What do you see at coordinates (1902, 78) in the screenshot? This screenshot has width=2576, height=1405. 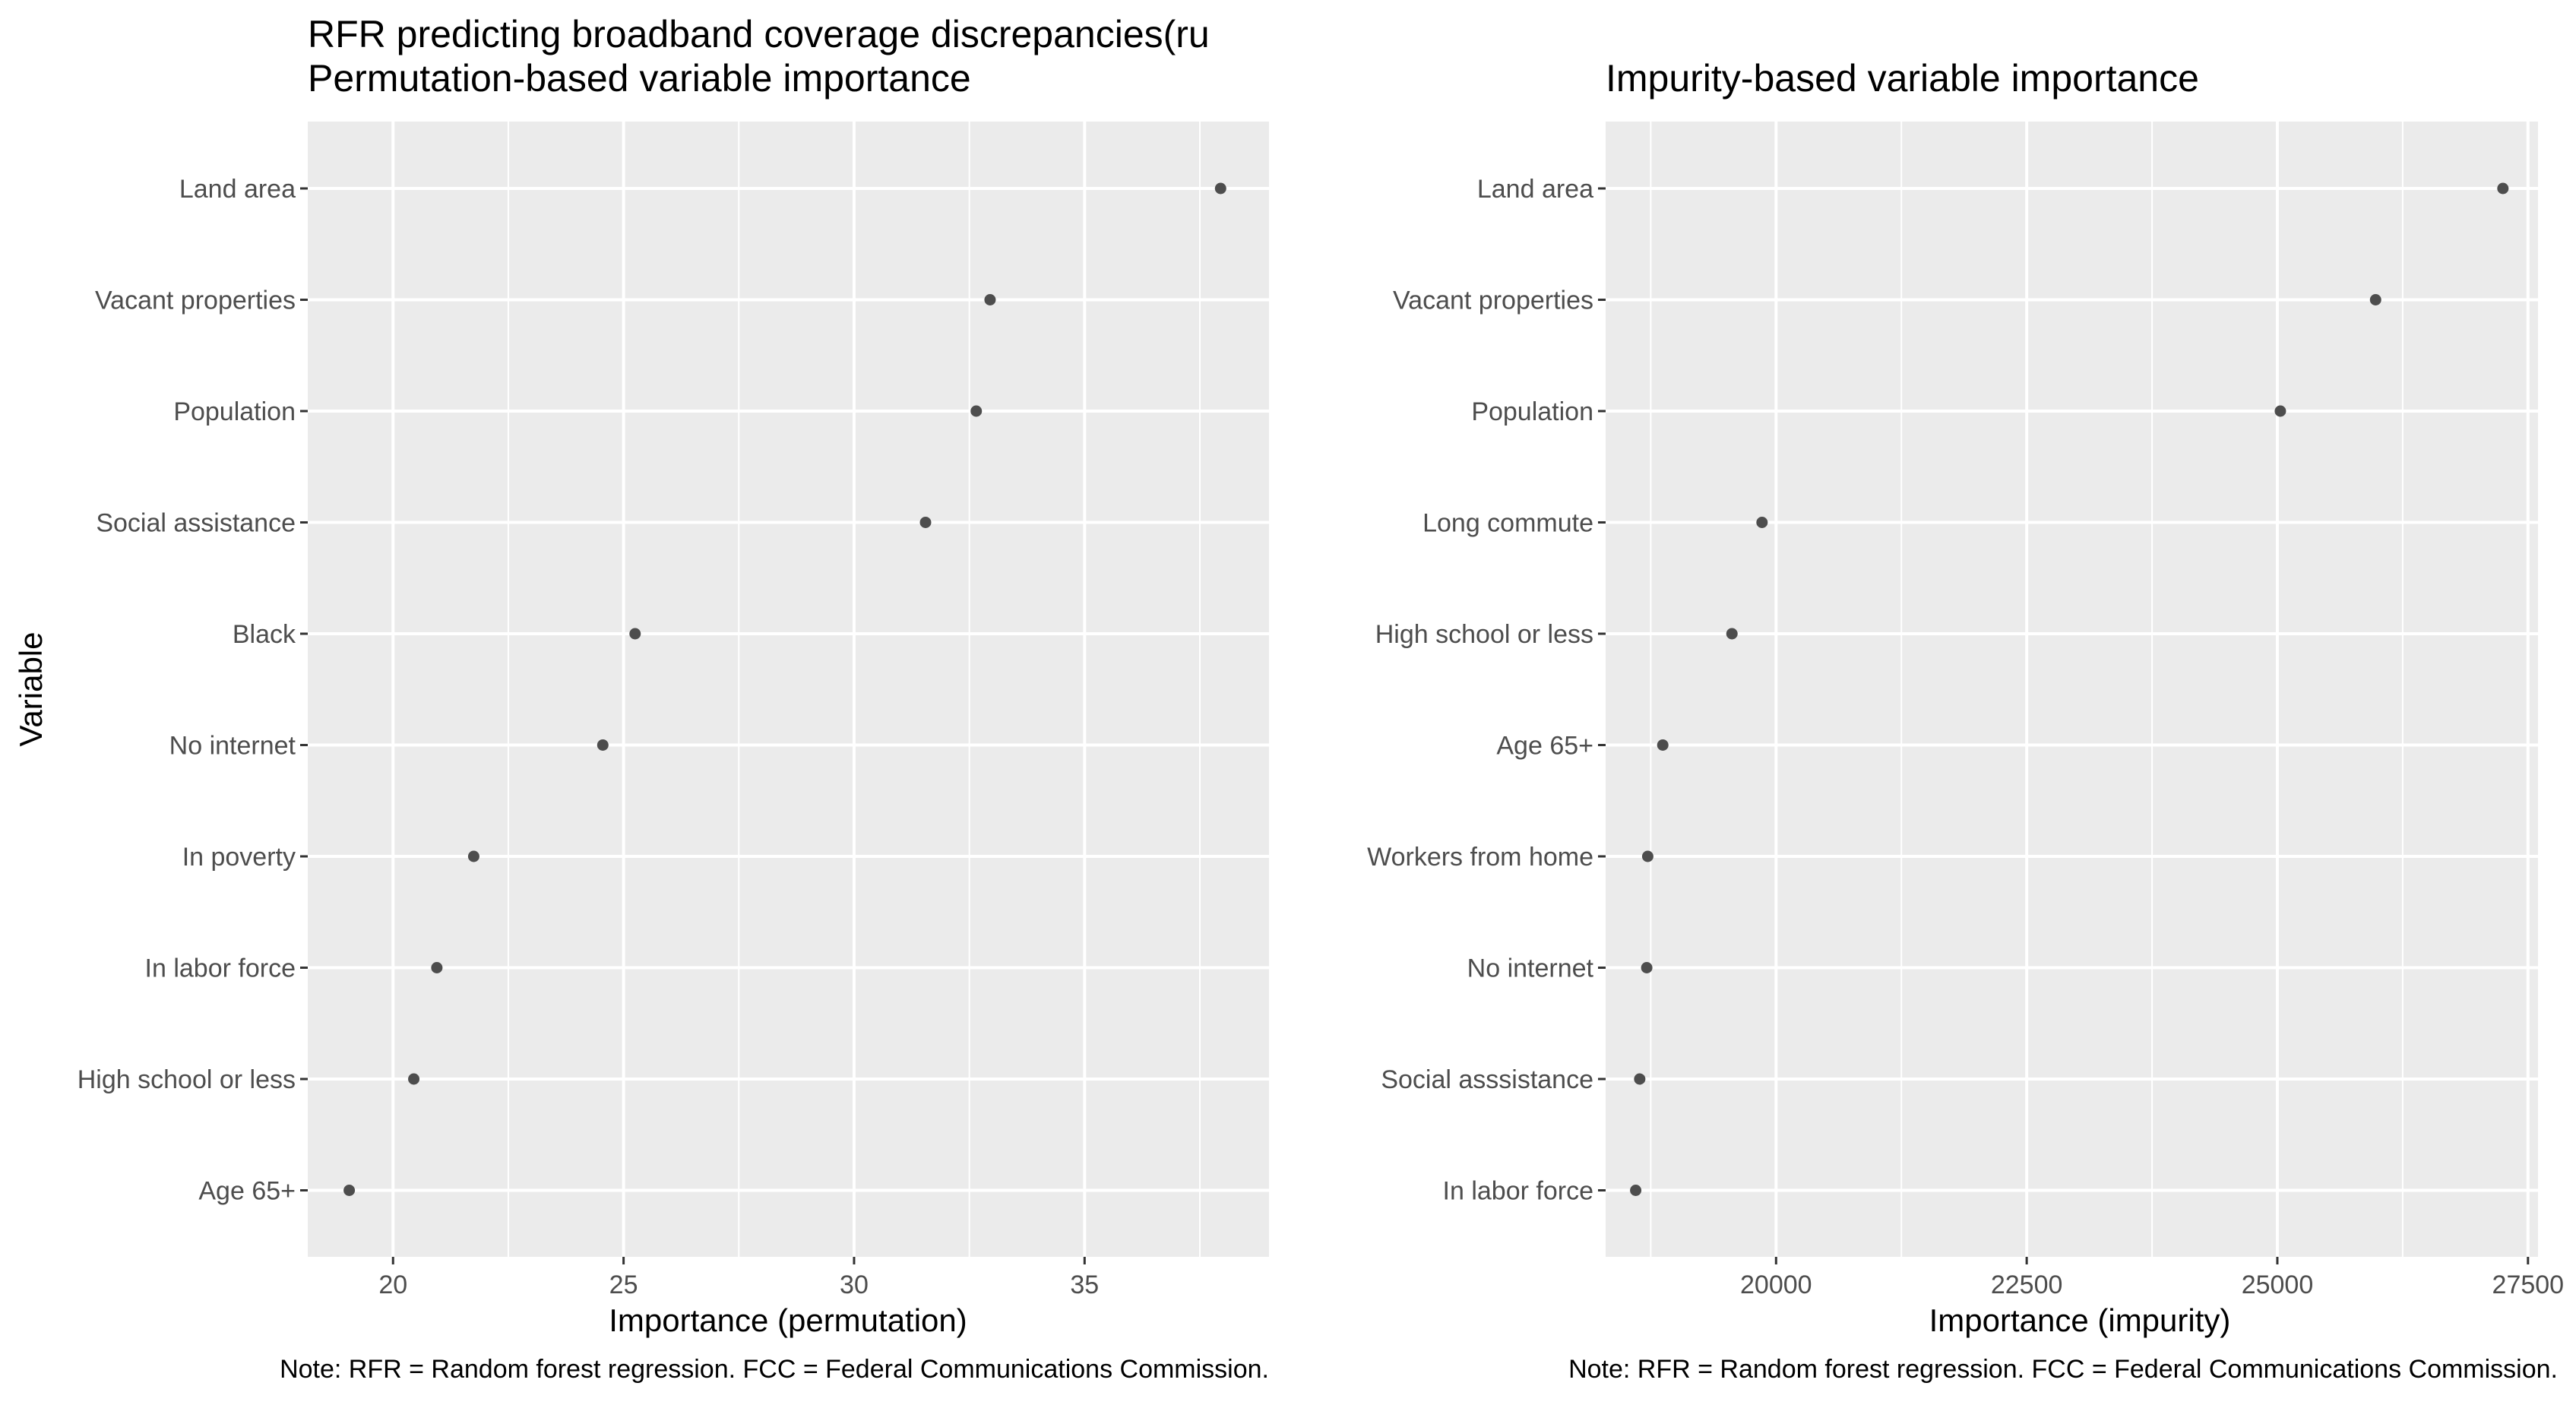 I see `chart-subtitle-impurity: Impurity-based variable importance` at bounding box center [1902, 78].